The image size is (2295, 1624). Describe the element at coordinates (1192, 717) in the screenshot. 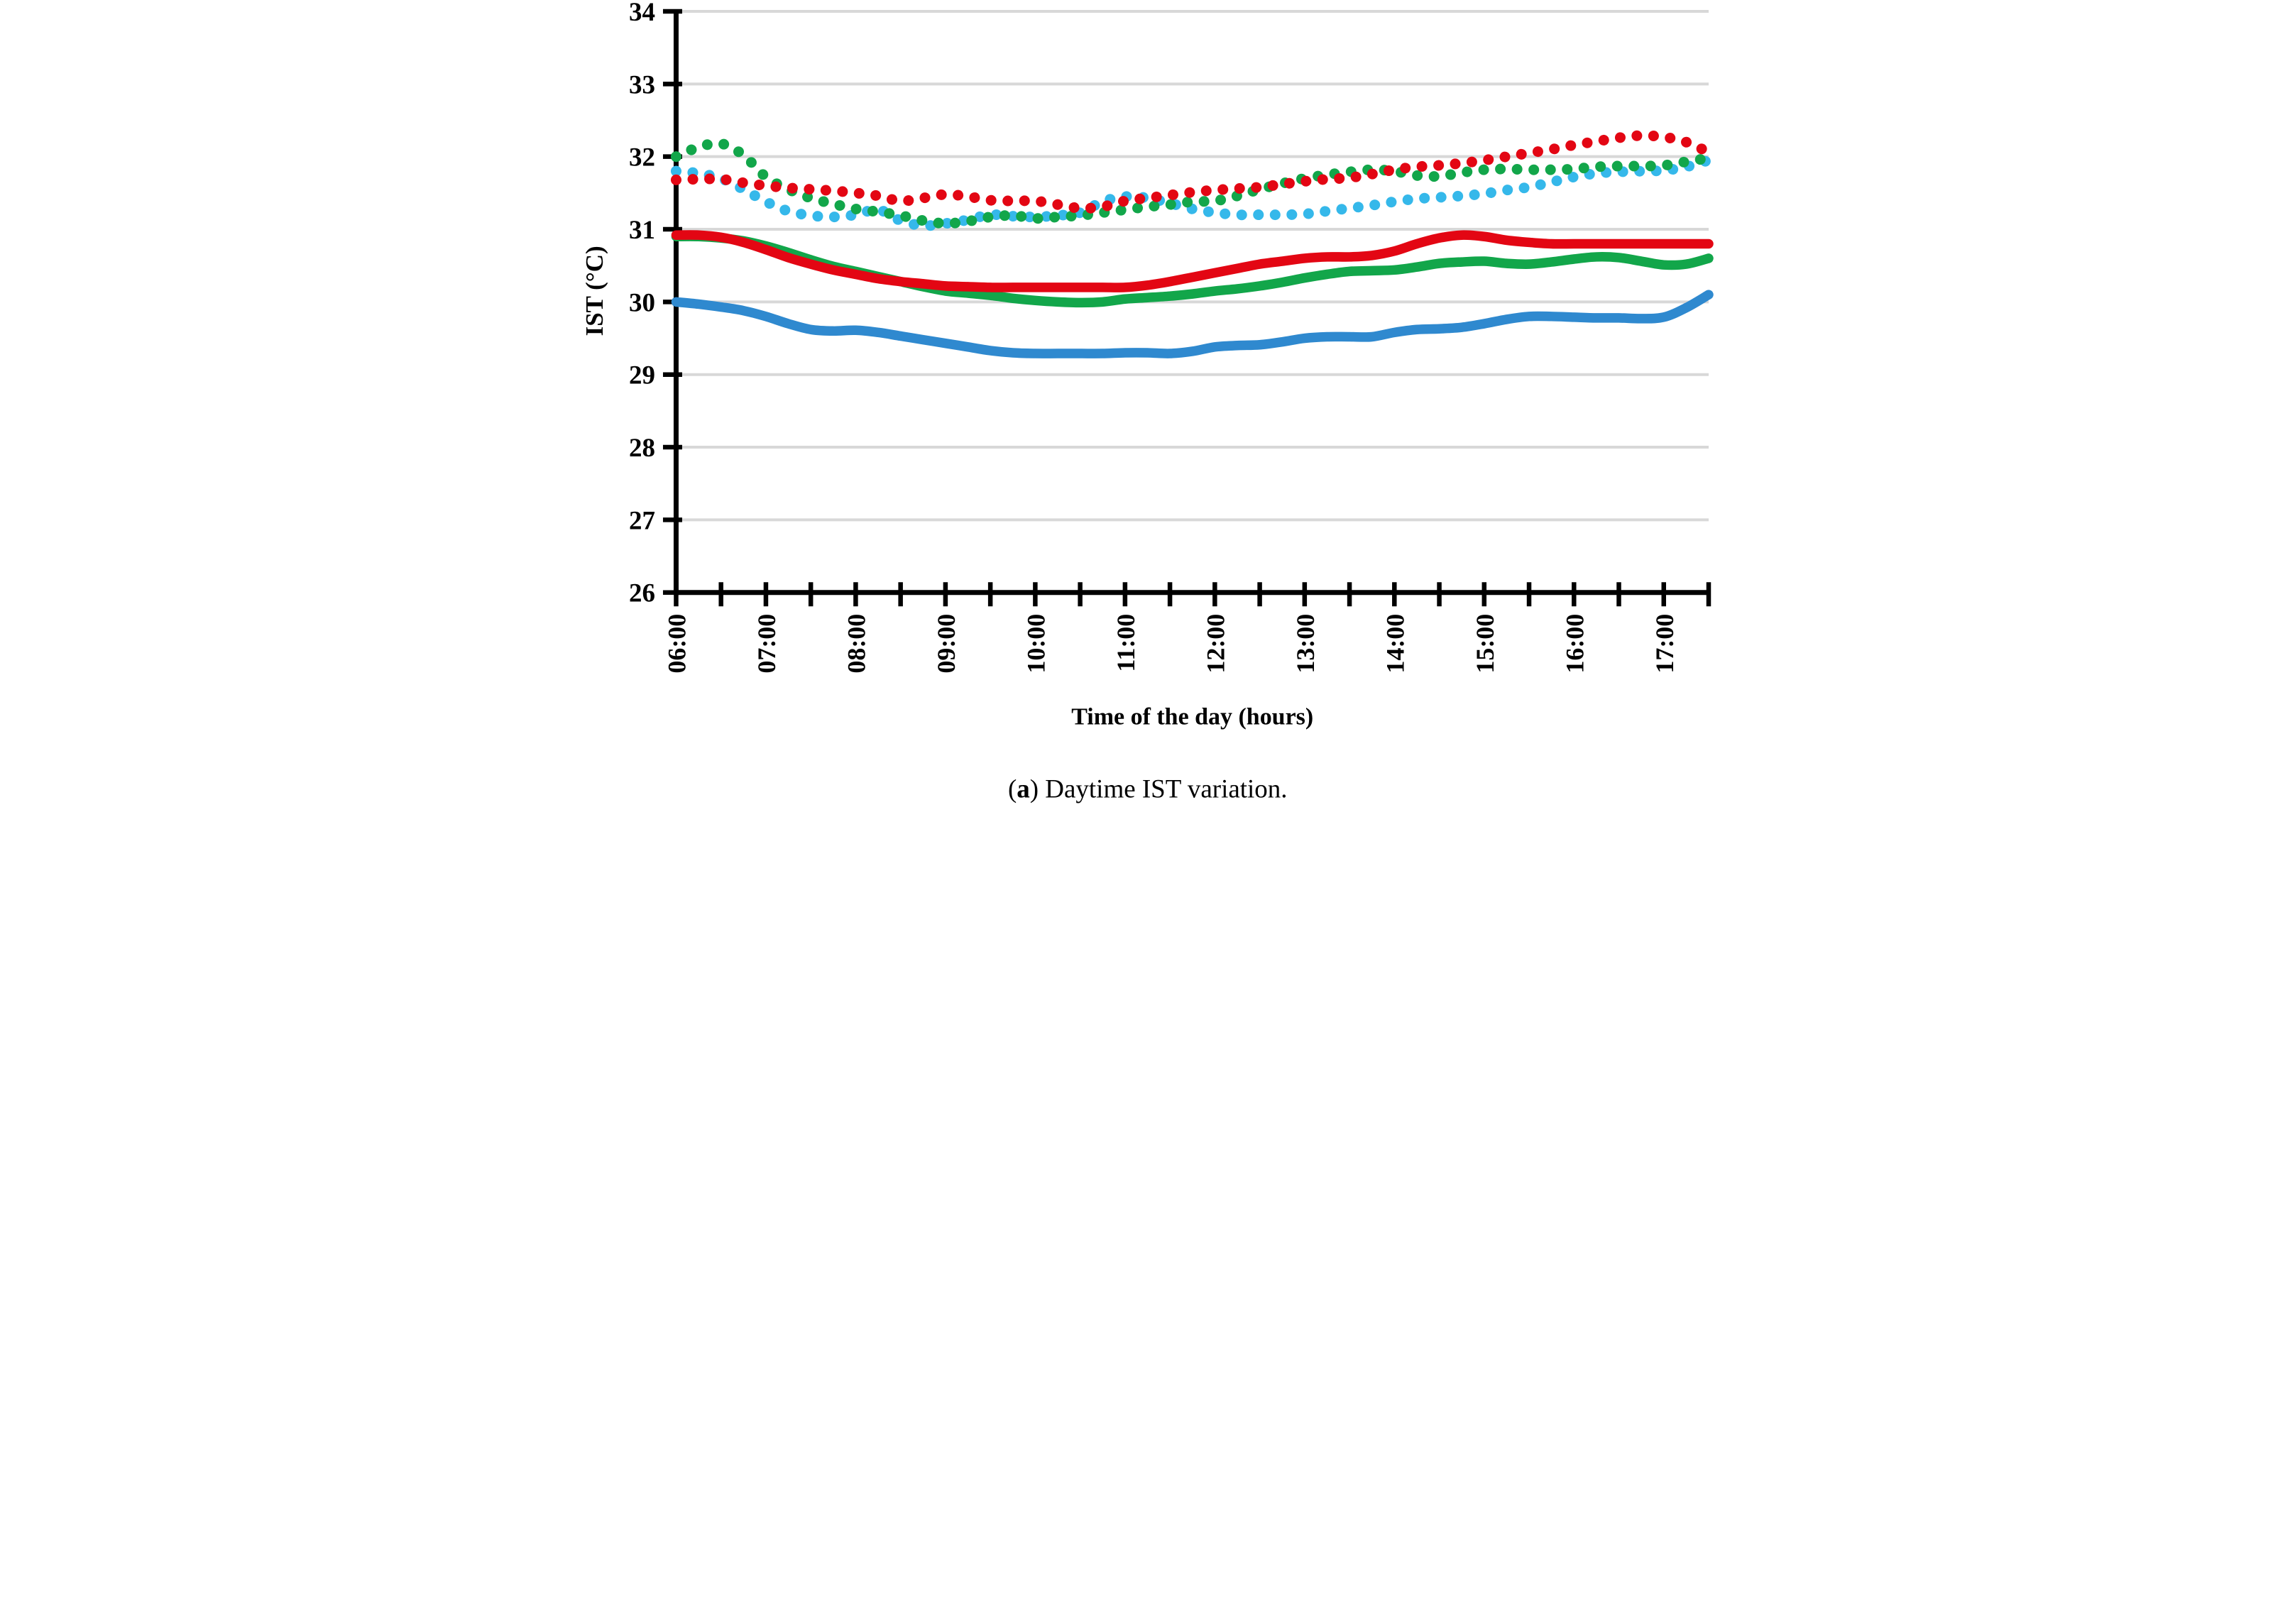

I see `x-axis-title: Time of the day (hours)` at that location.